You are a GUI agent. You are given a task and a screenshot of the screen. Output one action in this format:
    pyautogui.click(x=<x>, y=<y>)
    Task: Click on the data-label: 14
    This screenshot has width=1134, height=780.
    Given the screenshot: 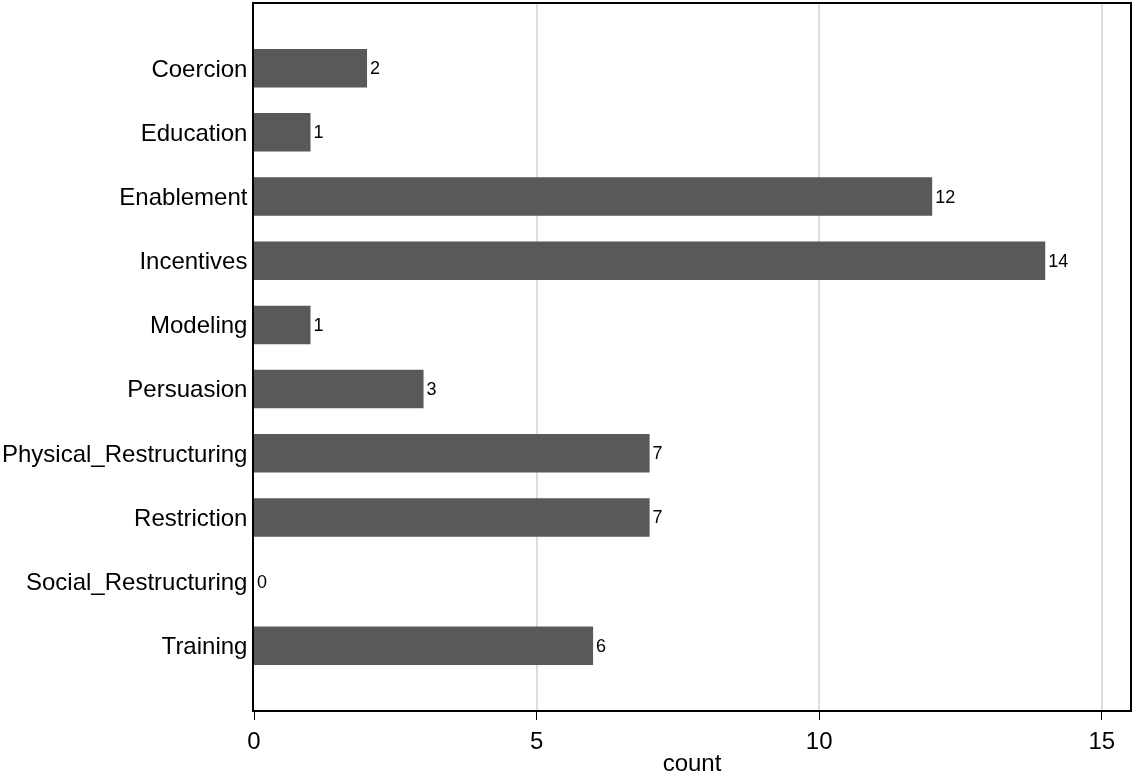 What is the action you would take?
    pyautogui.click(x=1058, y=260)
    